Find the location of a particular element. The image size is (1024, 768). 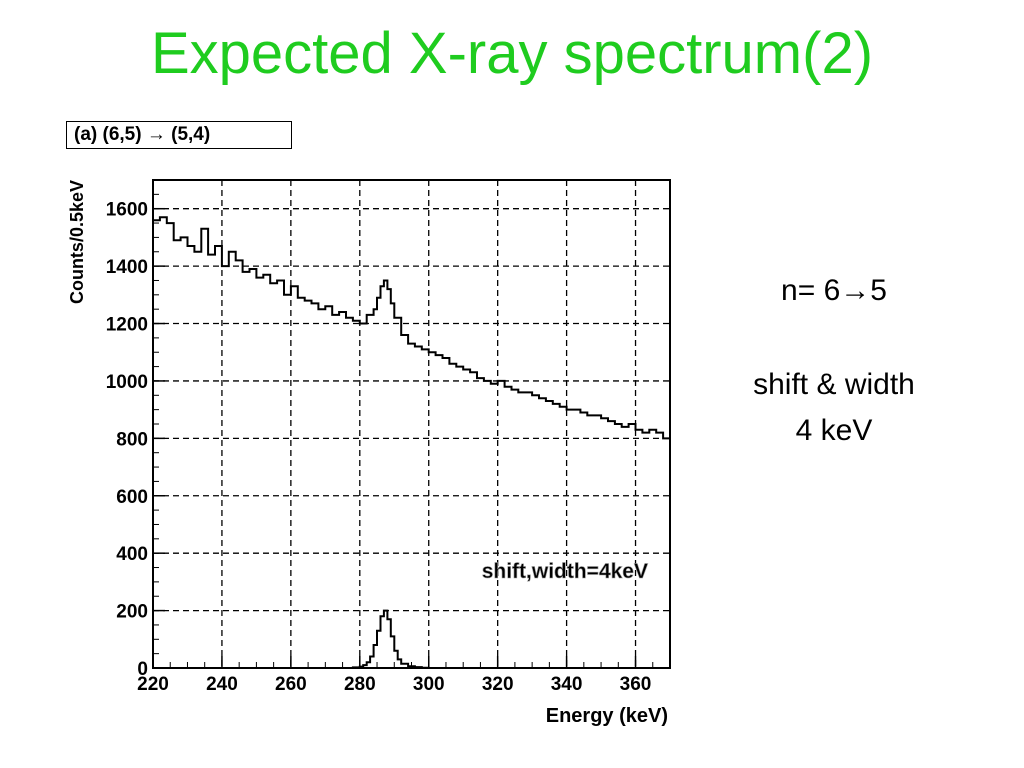

x-tick-label: 300 is located at coordinates (429, 684).